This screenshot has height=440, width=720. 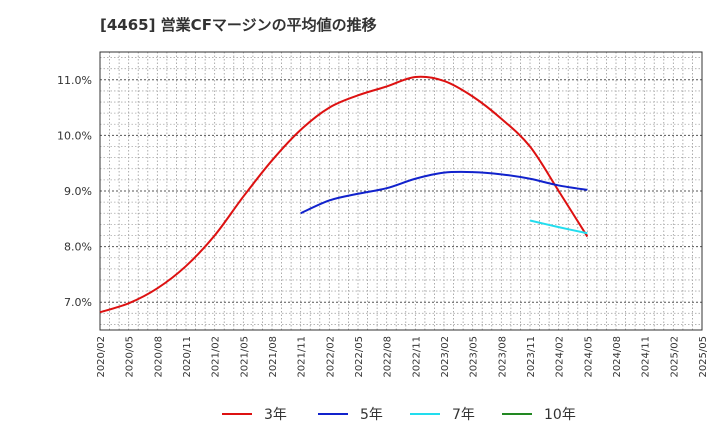 What do you see at coordinates (560, 357) in the screenshot?
I see `x-tick-label: 2024/02` at bounding box center [560, 357].